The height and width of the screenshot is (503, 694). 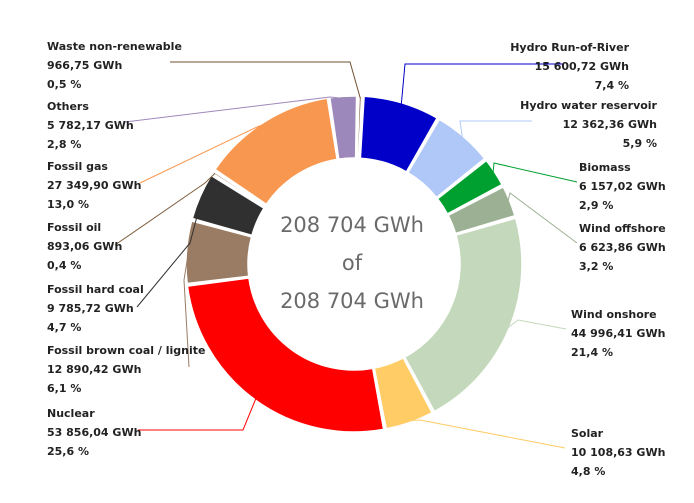 What do you see at coordinates (536, 324) in the screenshot?
I see `leader-line-wind-onshore` at bounding box center [536, 324].